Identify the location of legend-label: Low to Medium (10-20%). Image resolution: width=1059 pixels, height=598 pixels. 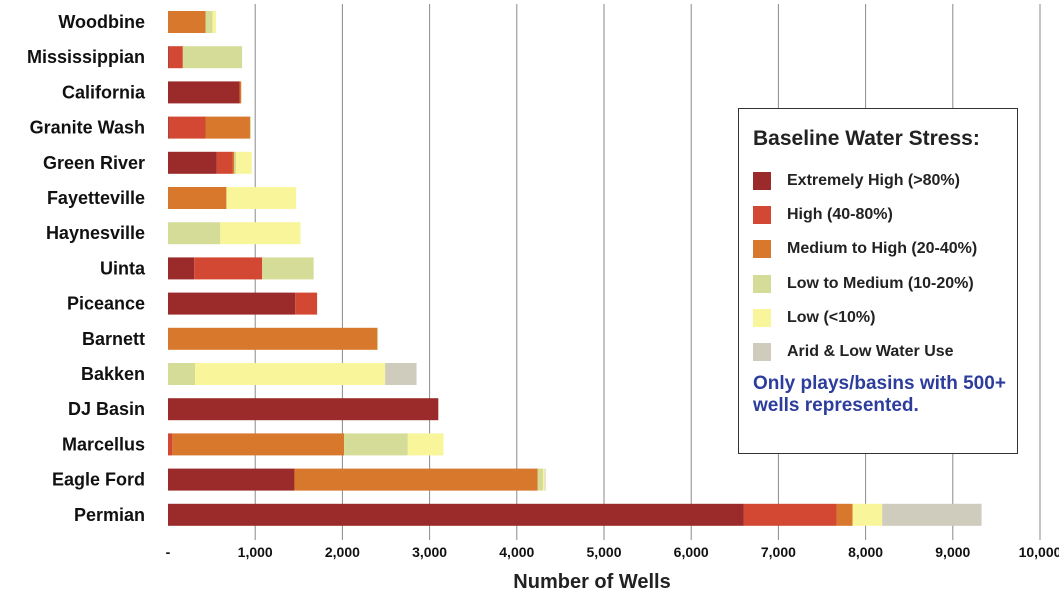
(880, 283).